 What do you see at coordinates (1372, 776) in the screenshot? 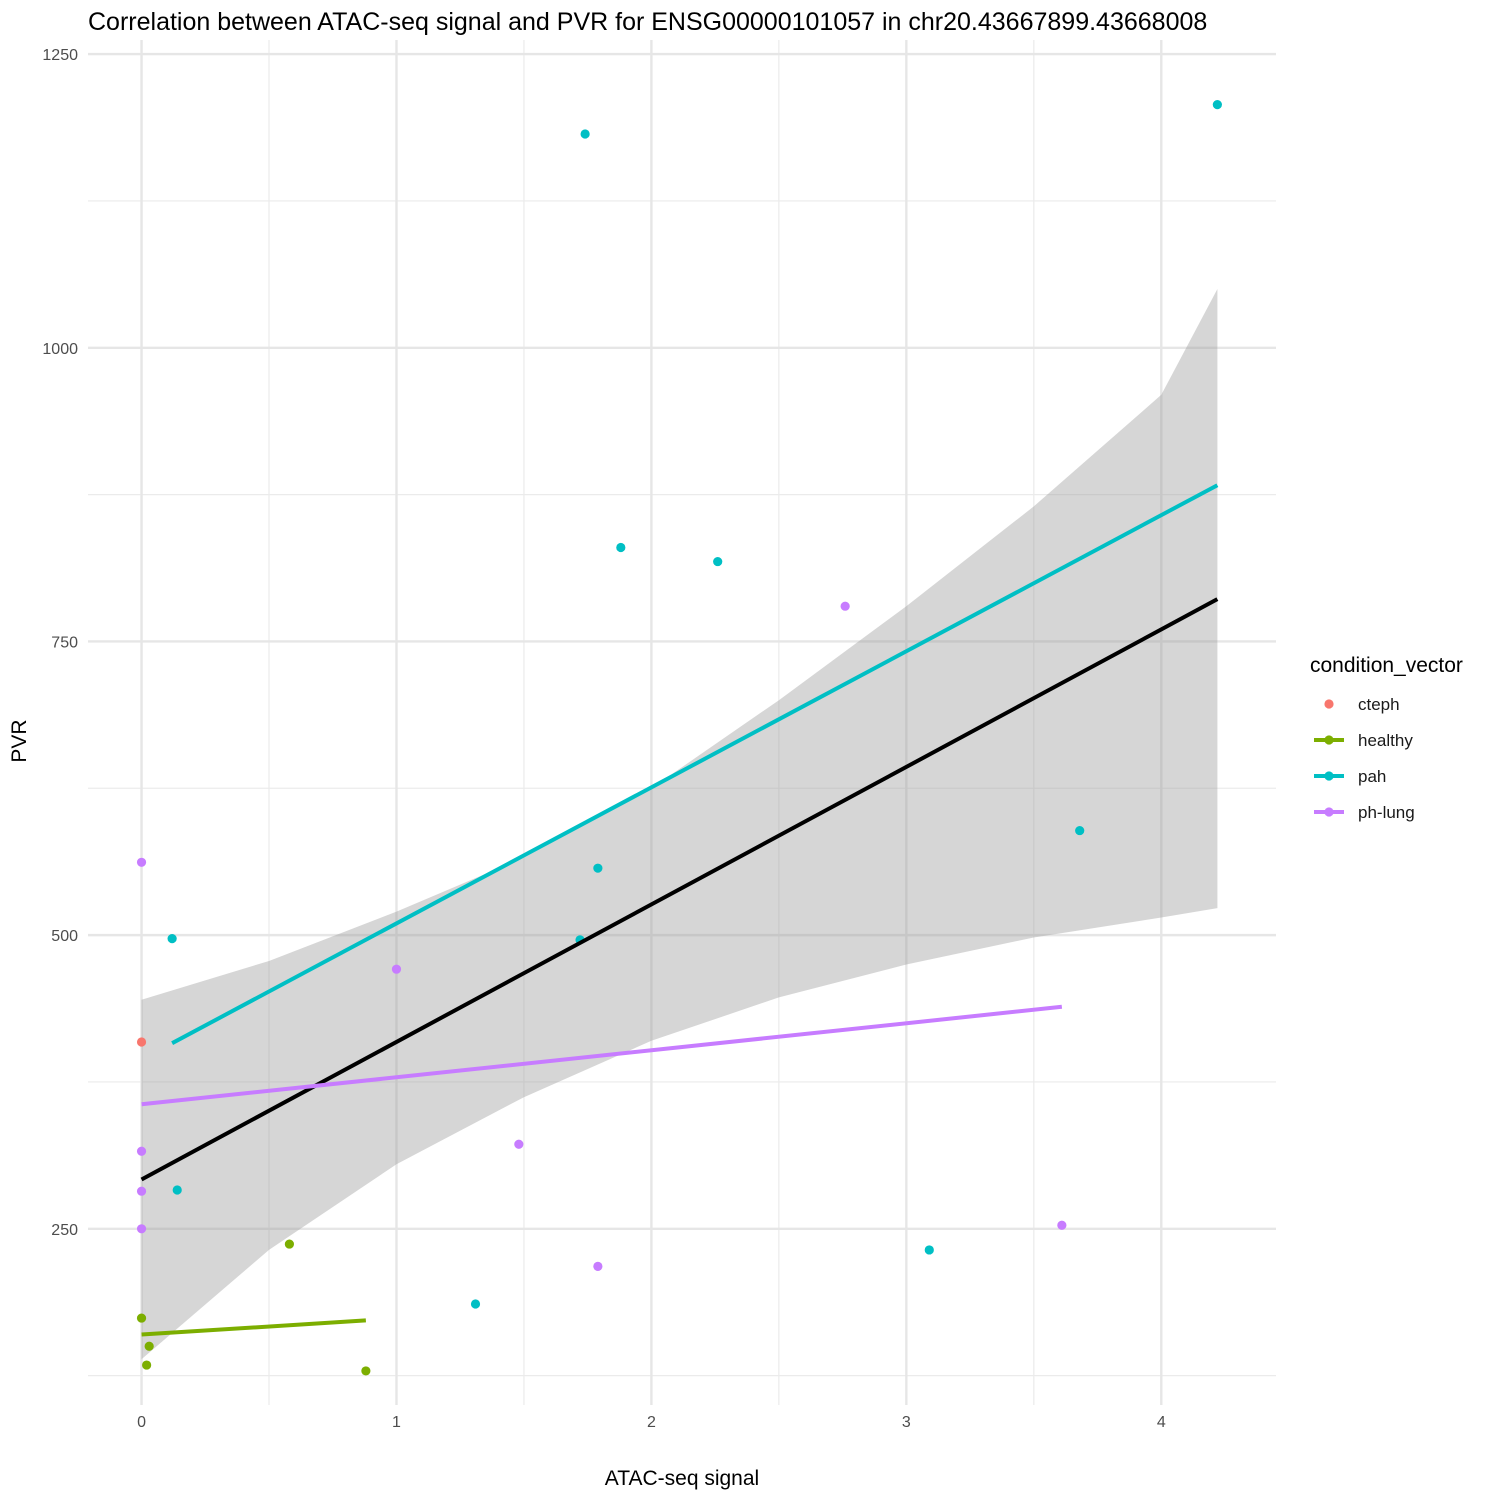
I see `legend-label: pah` at bounding box center [1372, 776].